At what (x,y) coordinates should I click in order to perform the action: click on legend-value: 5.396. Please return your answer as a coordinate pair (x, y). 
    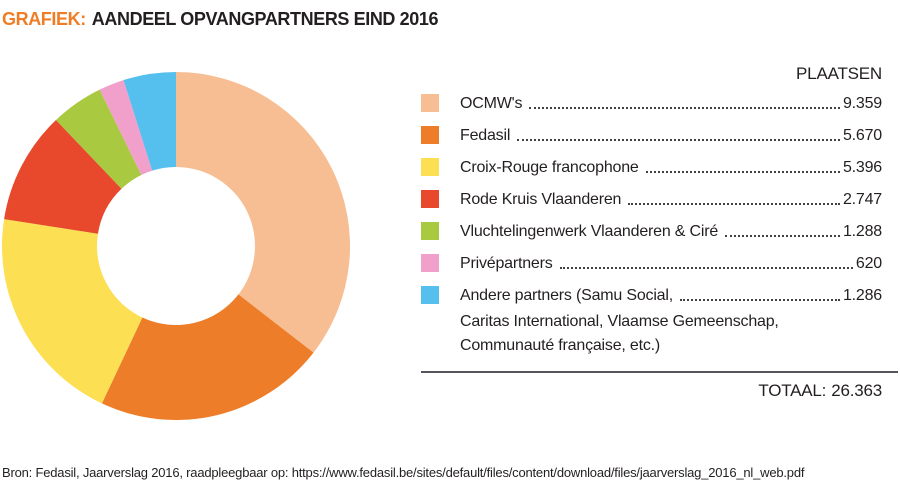
    Looking at the image, I should click on (862, 167).